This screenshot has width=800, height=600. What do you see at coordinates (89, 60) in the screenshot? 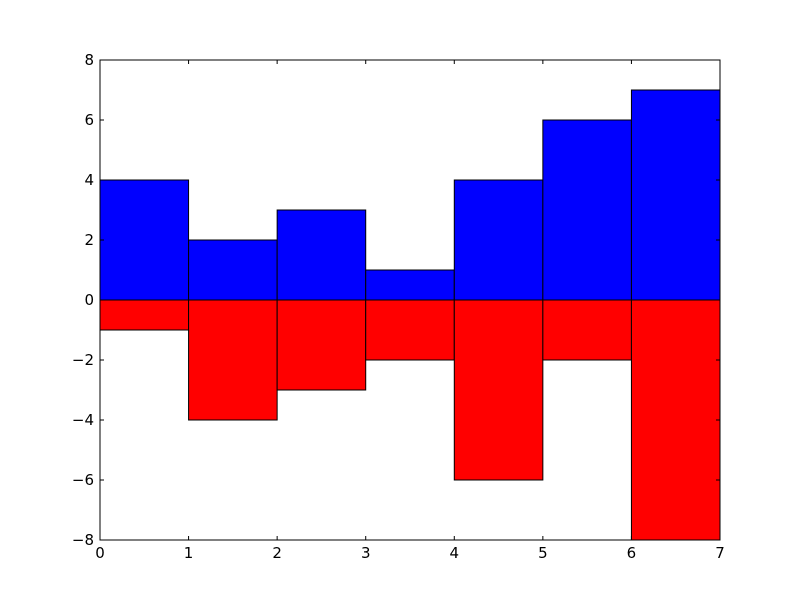
I see `y-tick-label: 8` at bounding box center [89, 60].